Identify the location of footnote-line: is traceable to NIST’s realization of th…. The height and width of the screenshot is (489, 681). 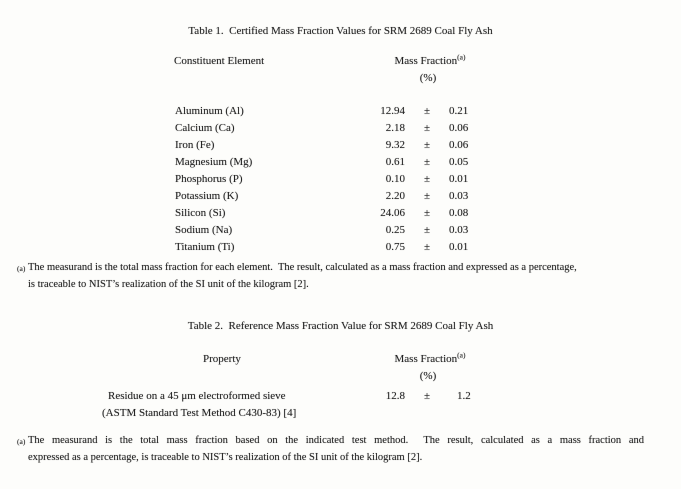
(168, 284).